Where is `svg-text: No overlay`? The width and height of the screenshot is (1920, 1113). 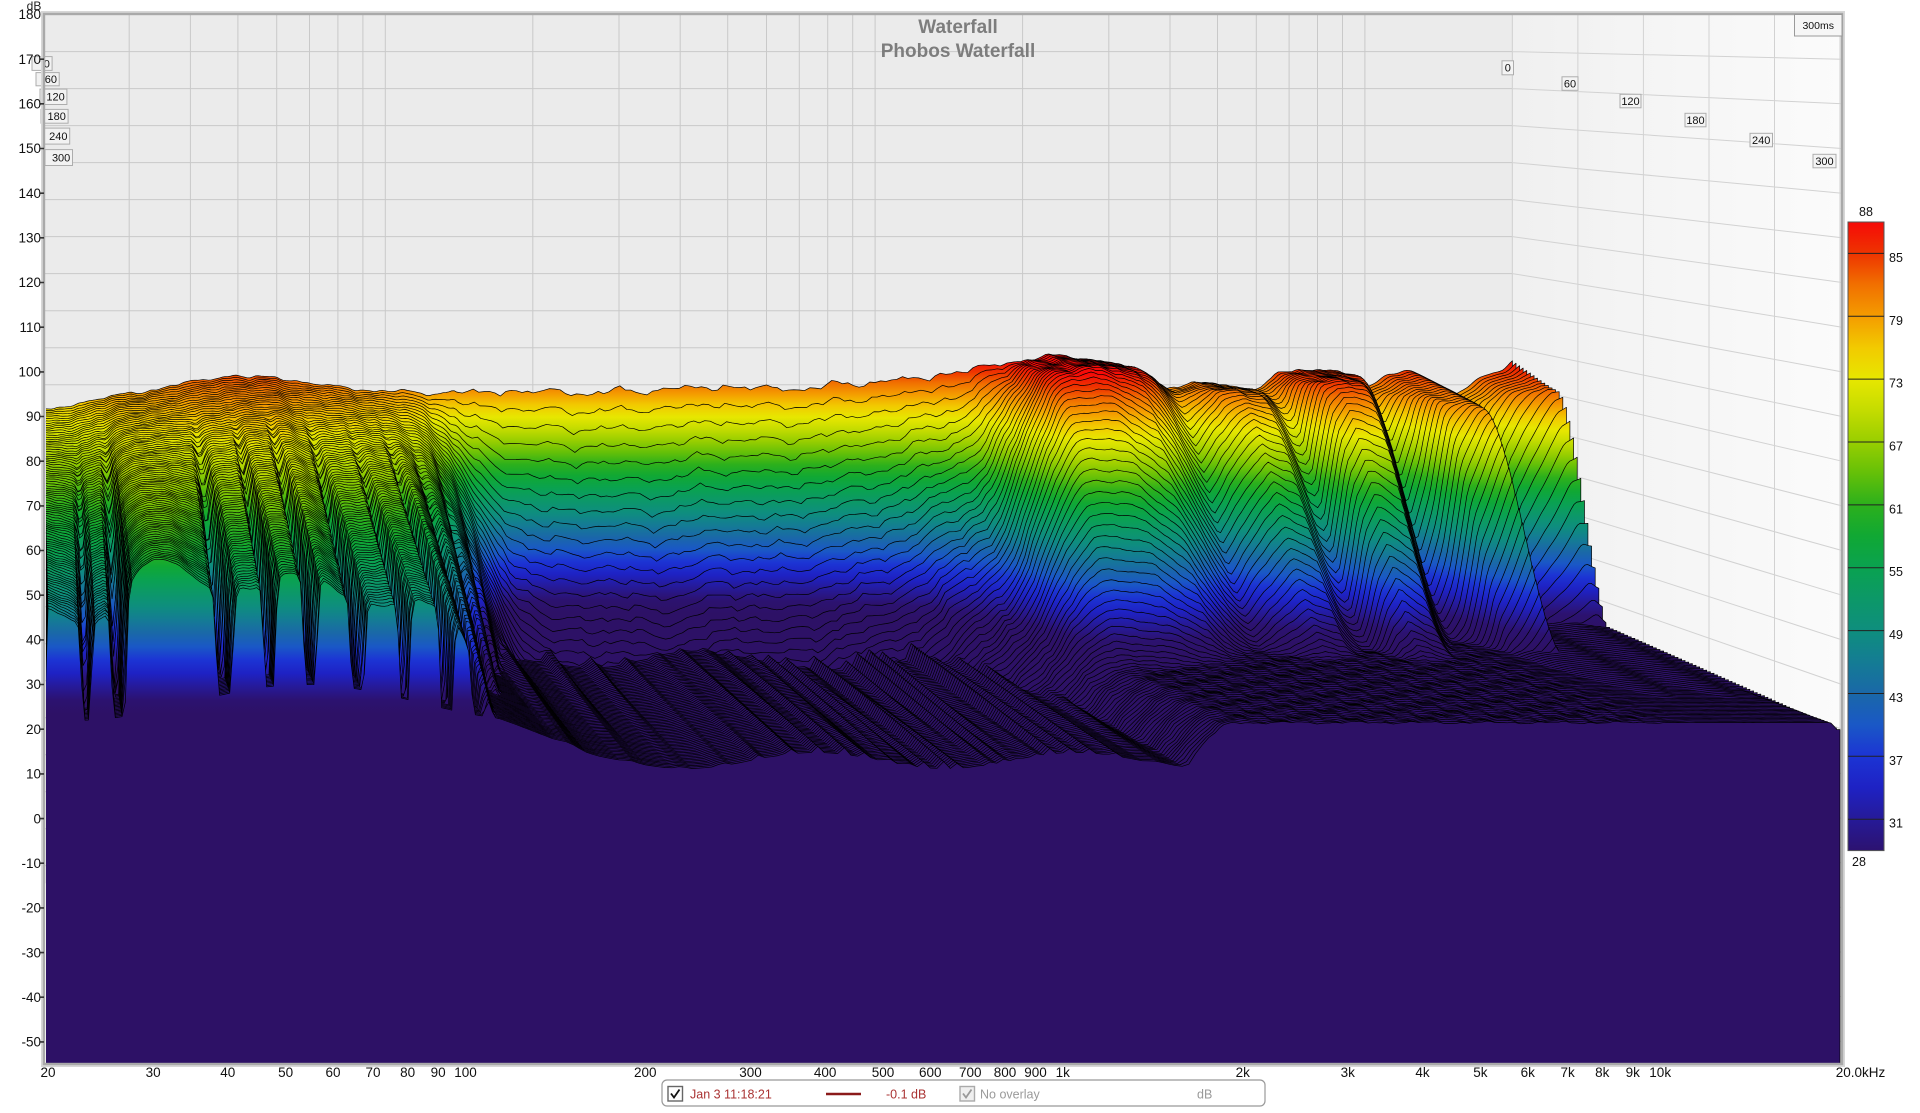
svg-text: No overlay is located at coordinates (1010, 1095).